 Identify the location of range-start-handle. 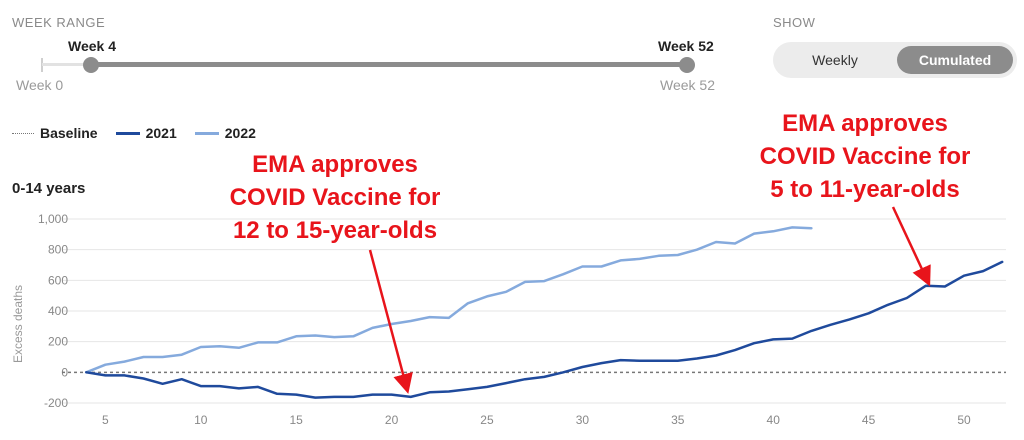
(91, 65).